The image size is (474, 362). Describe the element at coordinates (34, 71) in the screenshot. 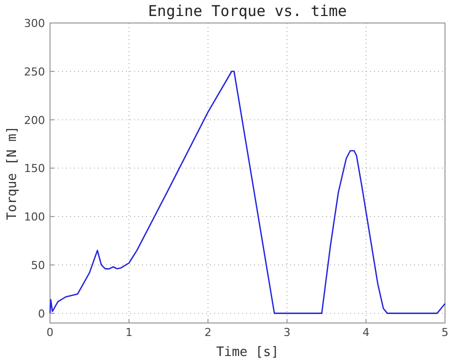

I see `y-tick-label: 250` at that location.